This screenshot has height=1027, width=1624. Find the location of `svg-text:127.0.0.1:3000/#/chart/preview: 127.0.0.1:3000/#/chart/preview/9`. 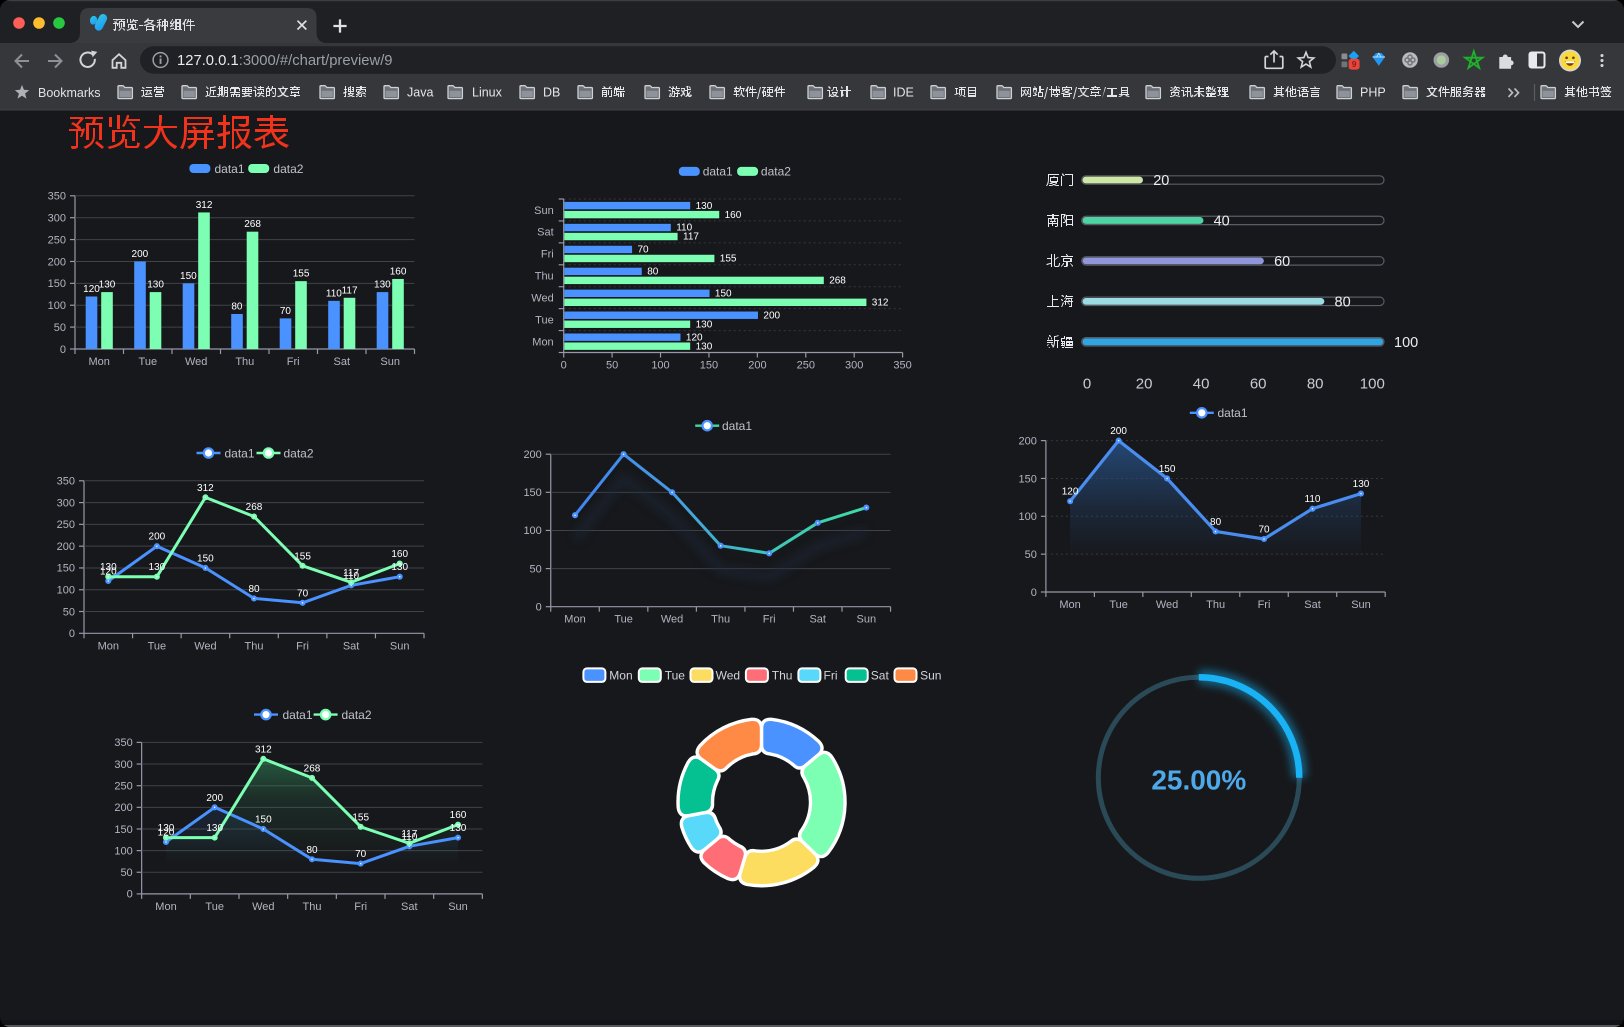

svg-text:127.0.0.1:3000/#/chart/preview: 127.0.0.1:3000/#/chart/preview/9 is located at coordinates (285, 61).